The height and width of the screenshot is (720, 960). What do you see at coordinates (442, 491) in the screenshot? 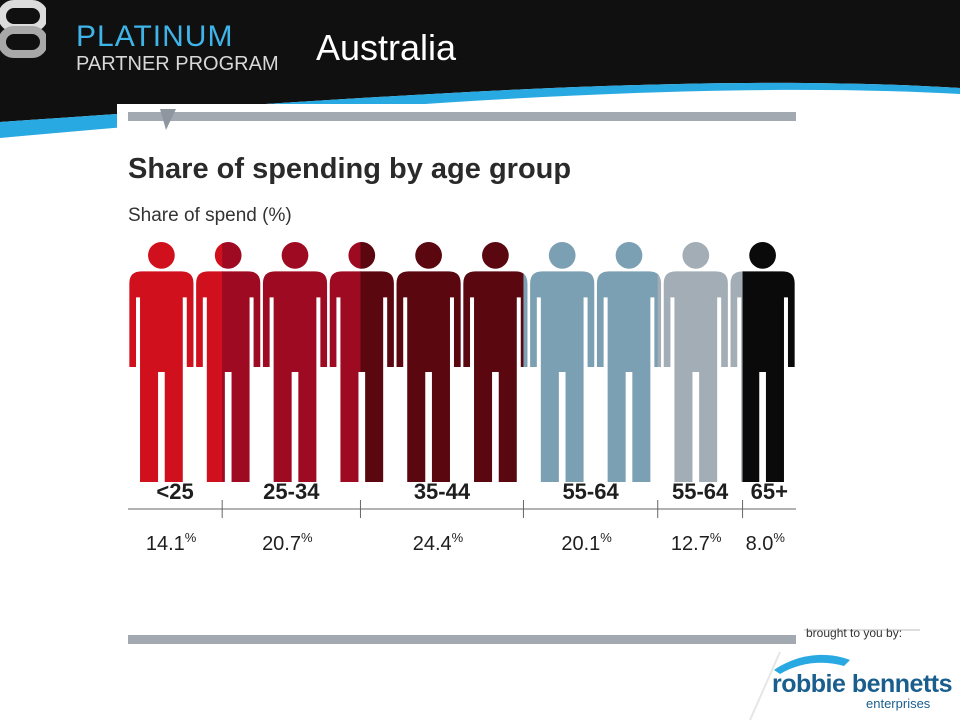
I see `category-label: 35-44` at bounding box center [442, 491].